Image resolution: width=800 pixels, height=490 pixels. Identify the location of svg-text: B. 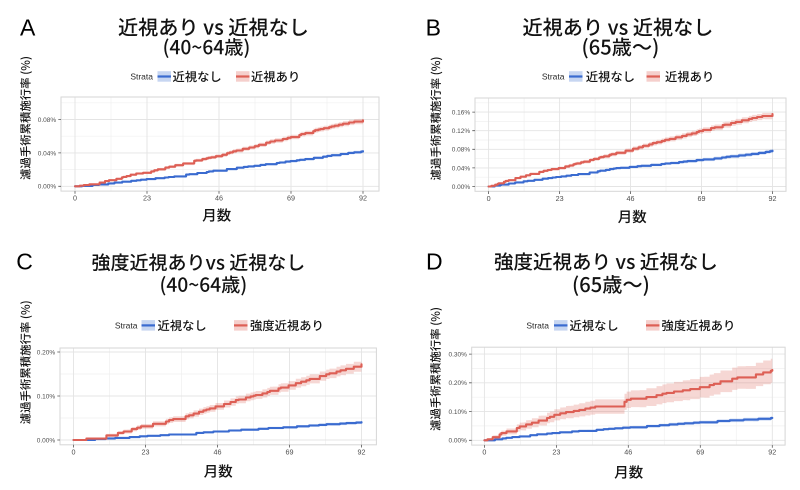
(433, 28).